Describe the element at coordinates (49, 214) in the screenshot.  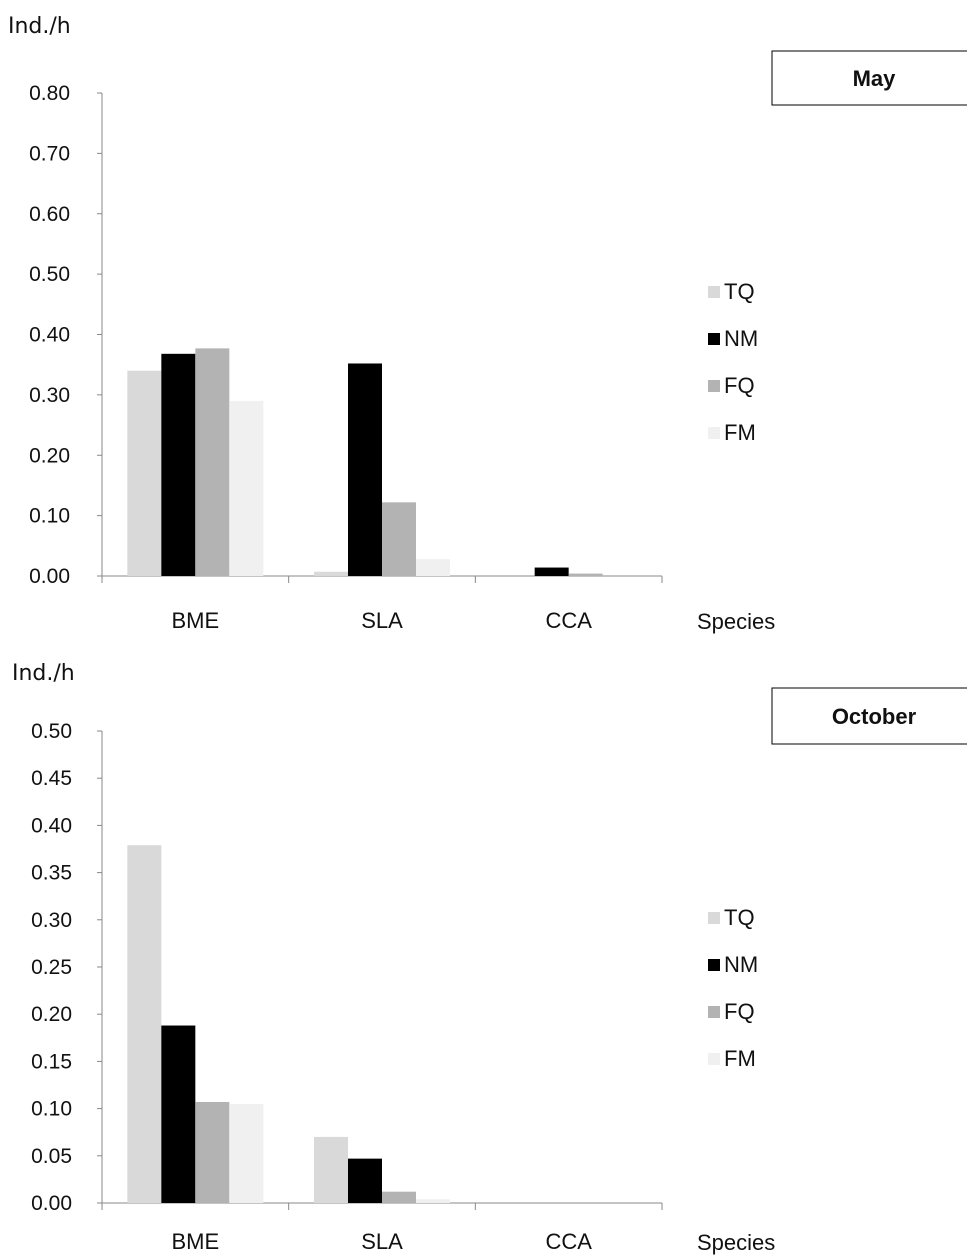
I see `y-tick-label: 0.60` at that location.